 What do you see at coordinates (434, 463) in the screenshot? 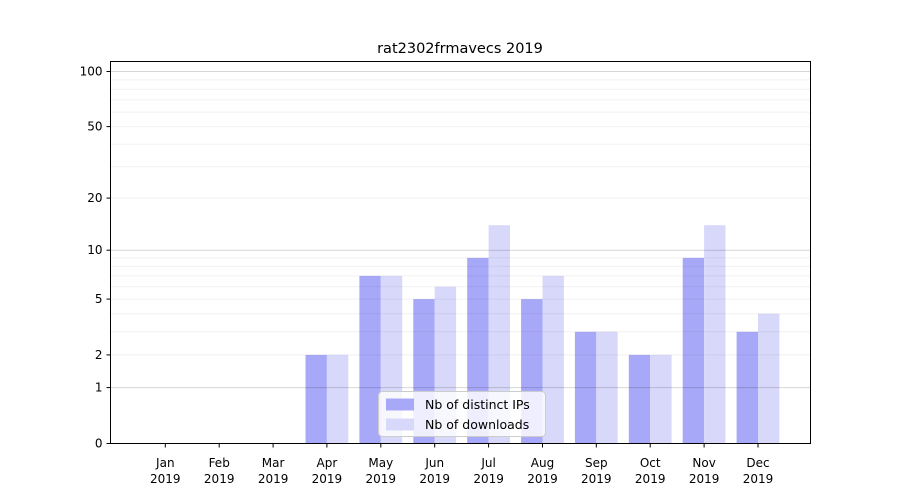
I see `x-tick-label-month: Jun` at bounding box center [434, 463].